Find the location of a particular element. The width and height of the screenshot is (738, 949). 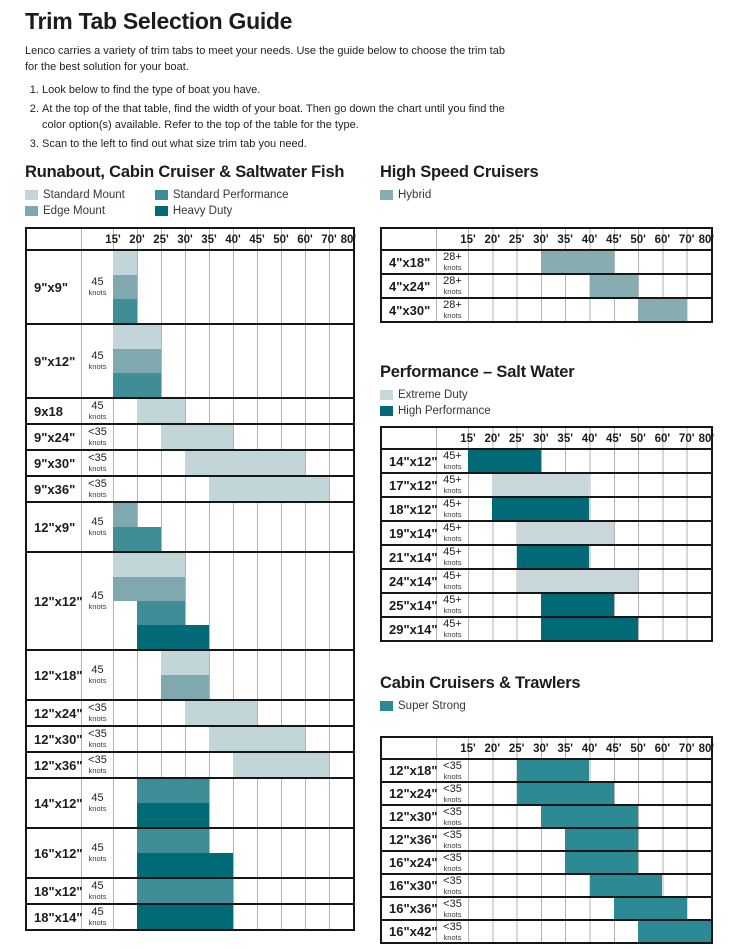

table-row-12-x9: 12"x9" 45 knots is located at coordinates (190, 526).